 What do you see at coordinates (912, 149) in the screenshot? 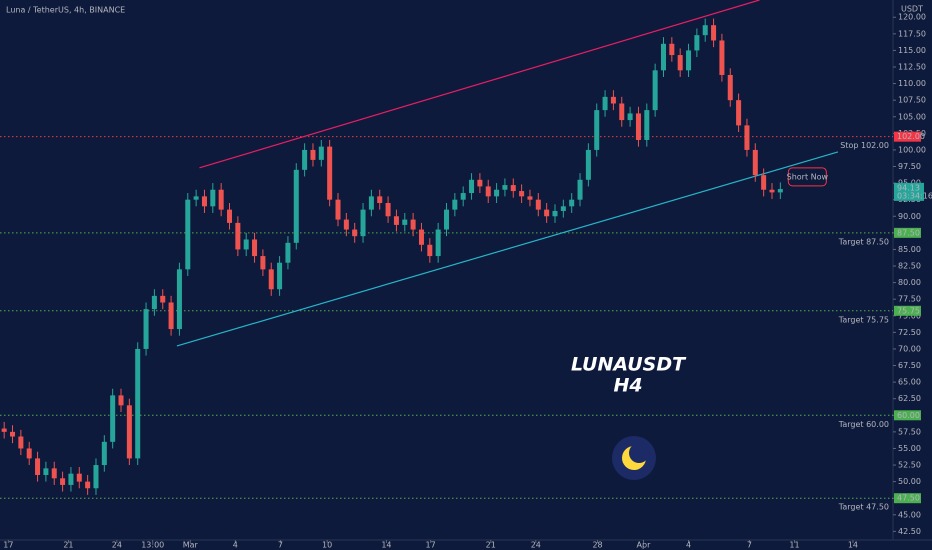
I see `y-tick-label: 100.00` at bounding box center [912, 149].